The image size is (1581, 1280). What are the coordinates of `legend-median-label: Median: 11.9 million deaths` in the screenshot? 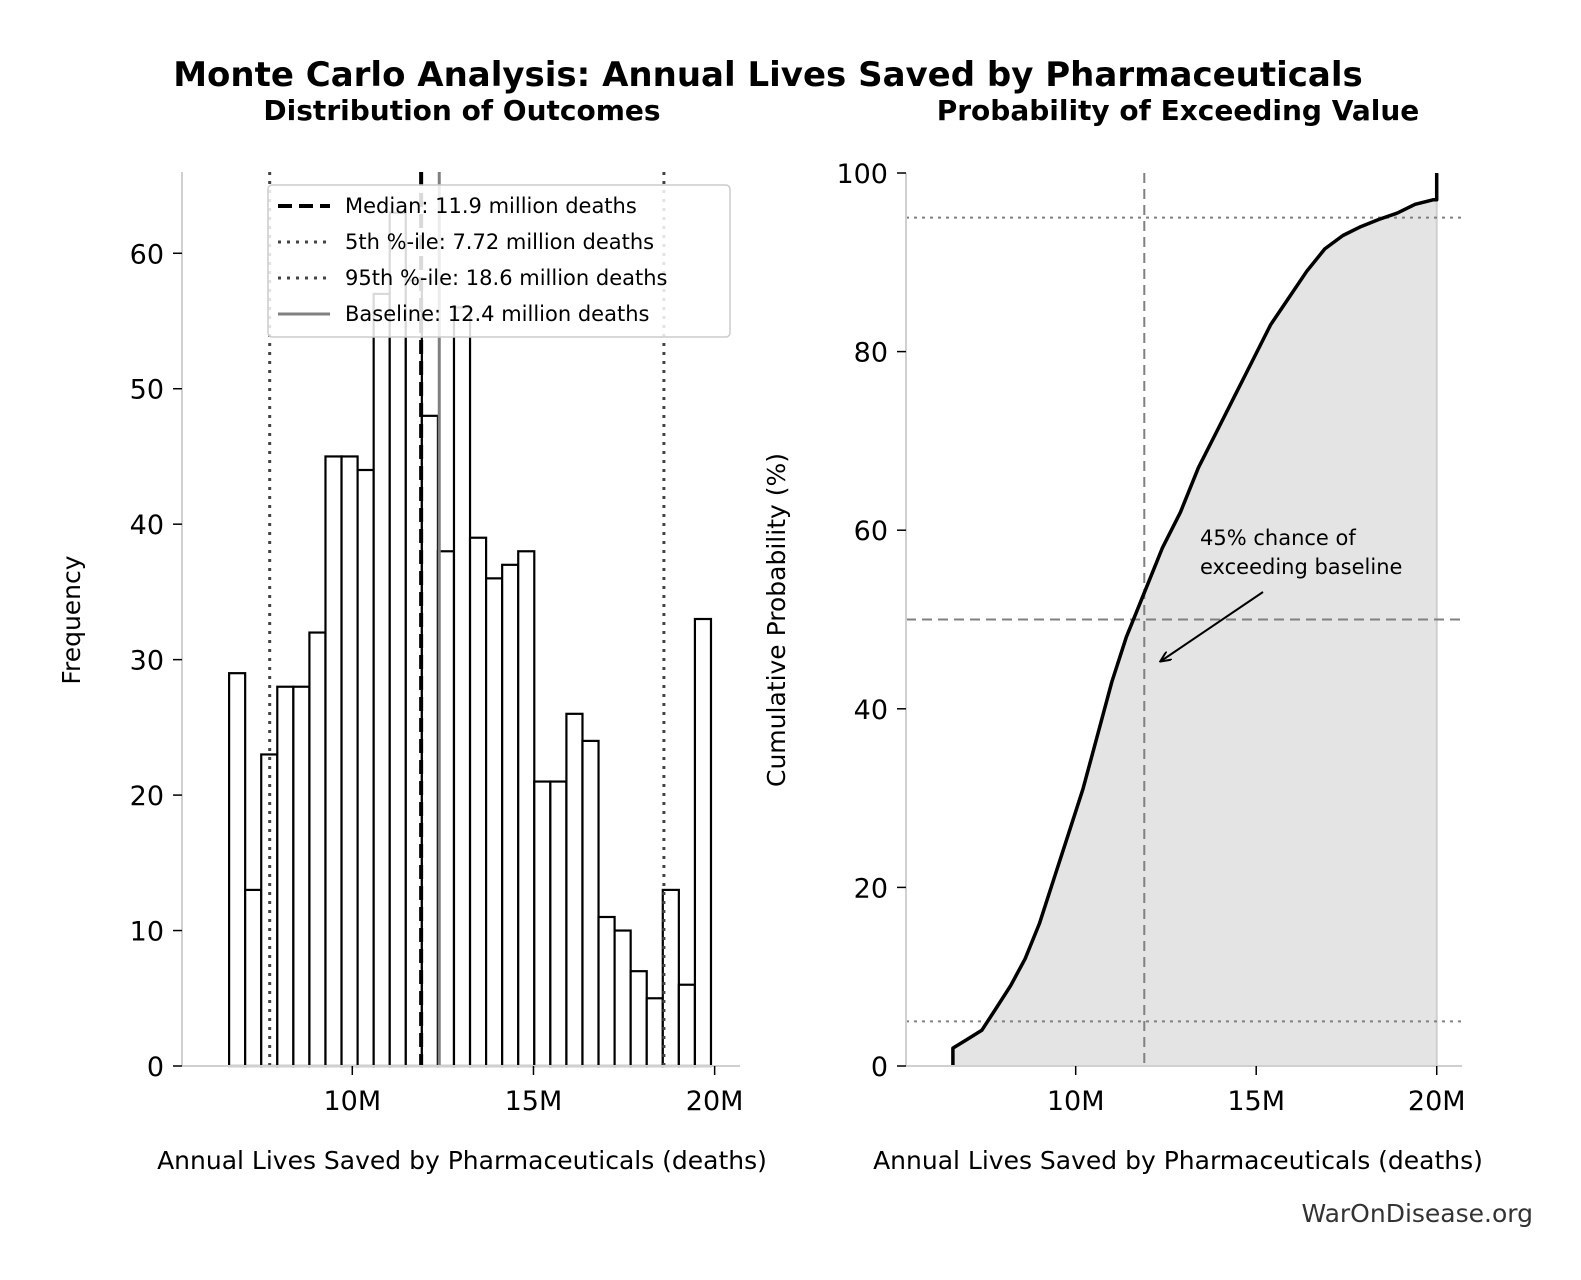 It's located at (491, 206).